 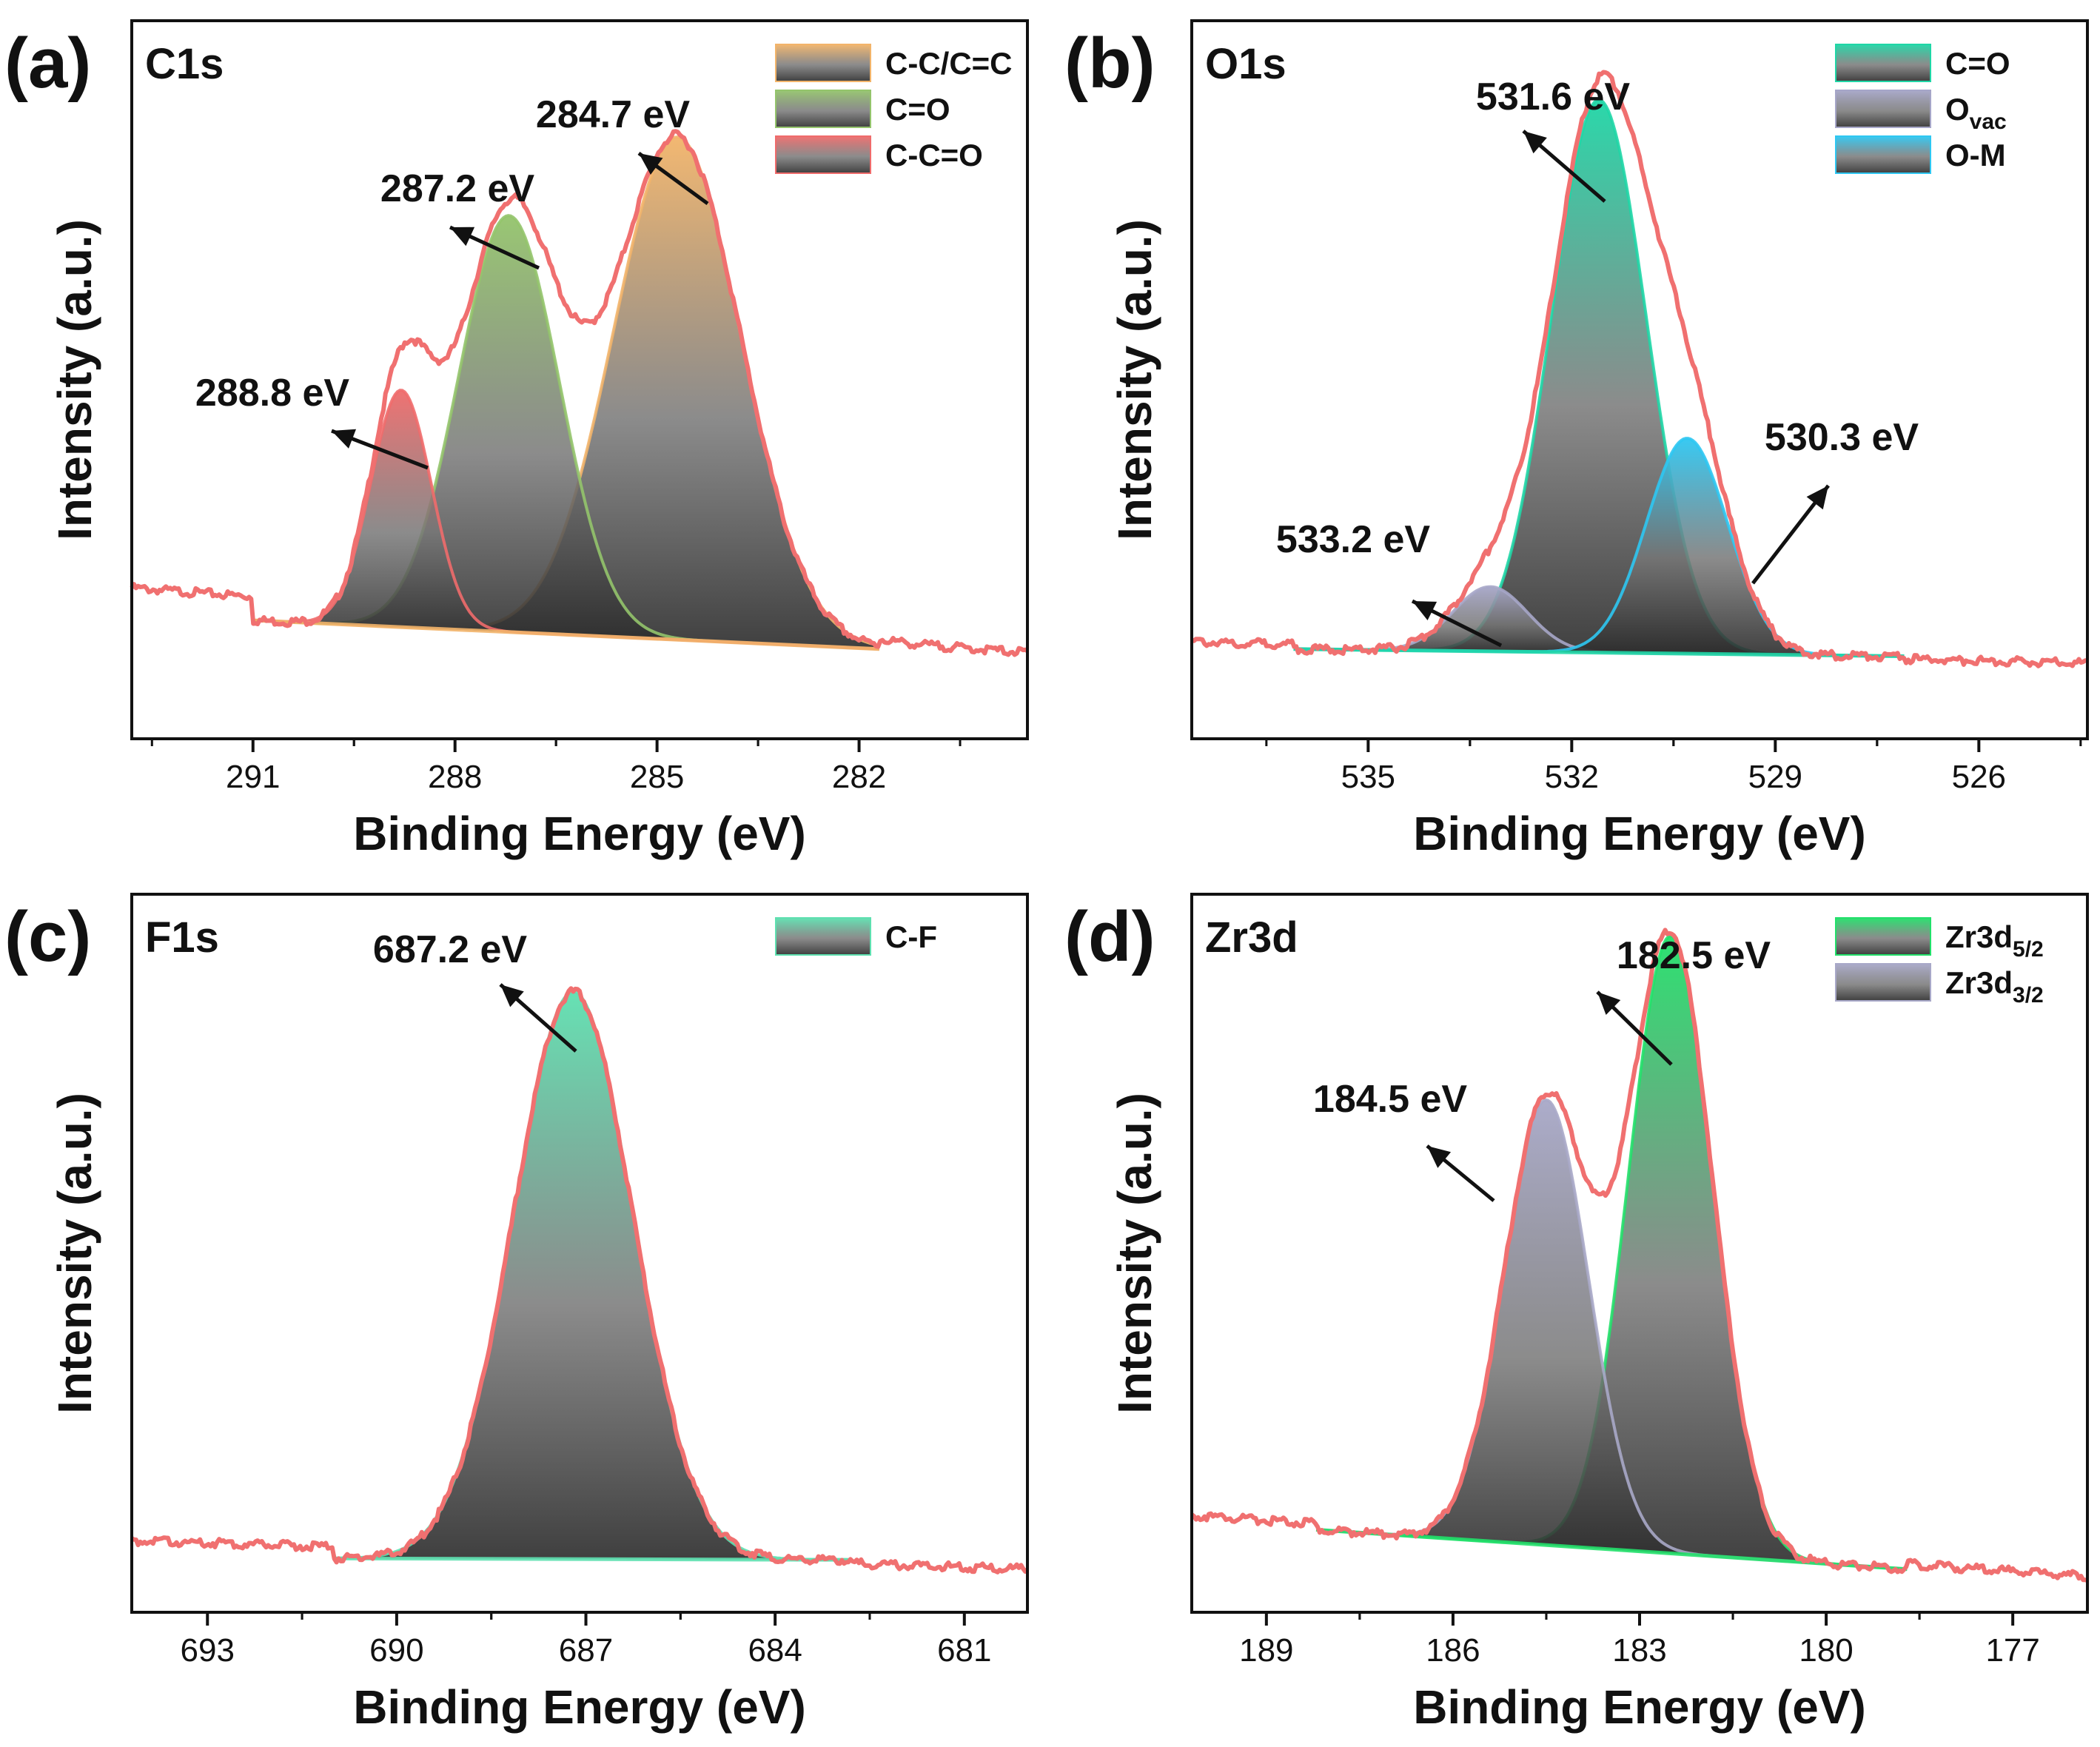 I want to click on peak-annotation-288-8-ev: 288.8 eV, so click(x=272, y=393).